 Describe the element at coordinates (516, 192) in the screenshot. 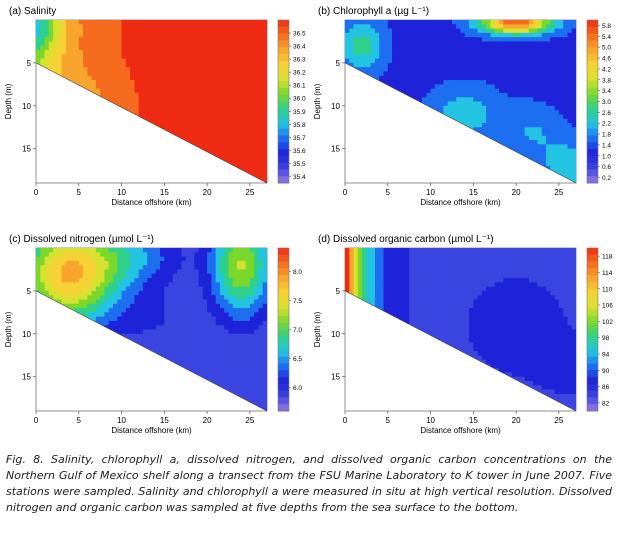

I see `x-tick-label: 20` at that location.